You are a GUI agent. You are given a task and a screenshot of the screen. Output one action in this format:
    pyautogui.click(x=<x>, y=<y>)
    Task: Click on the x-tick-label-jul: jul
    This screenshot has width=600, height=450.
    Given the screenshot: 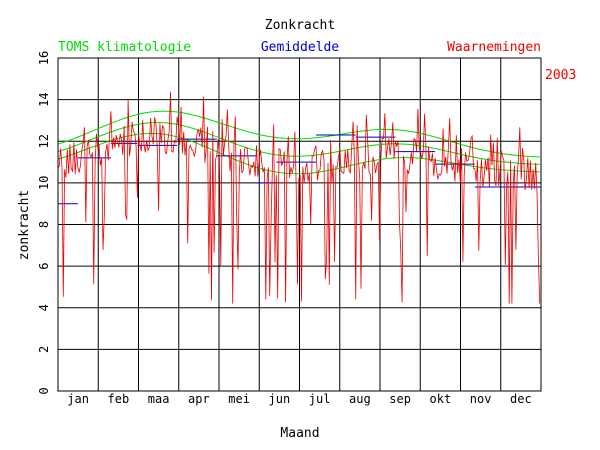 What is the action you would take?
    pyautogui.click(x=320, y=399)
    